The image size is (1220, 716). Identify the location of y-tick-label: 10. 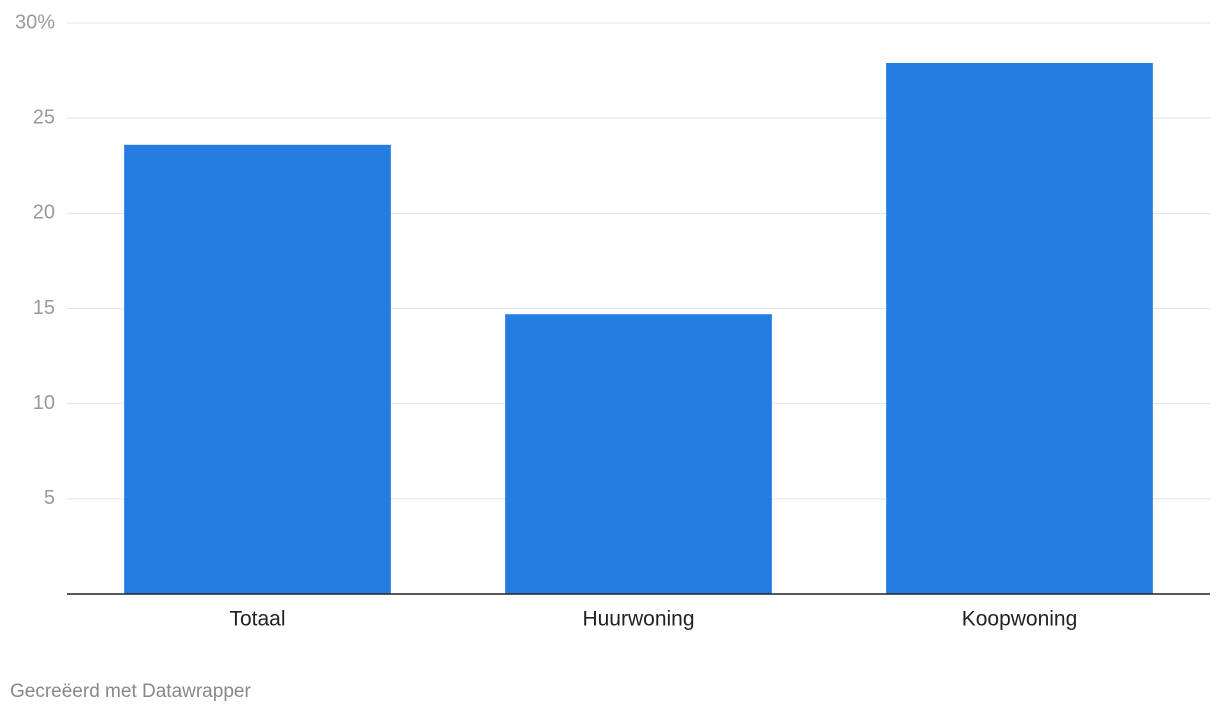
(44, 403).